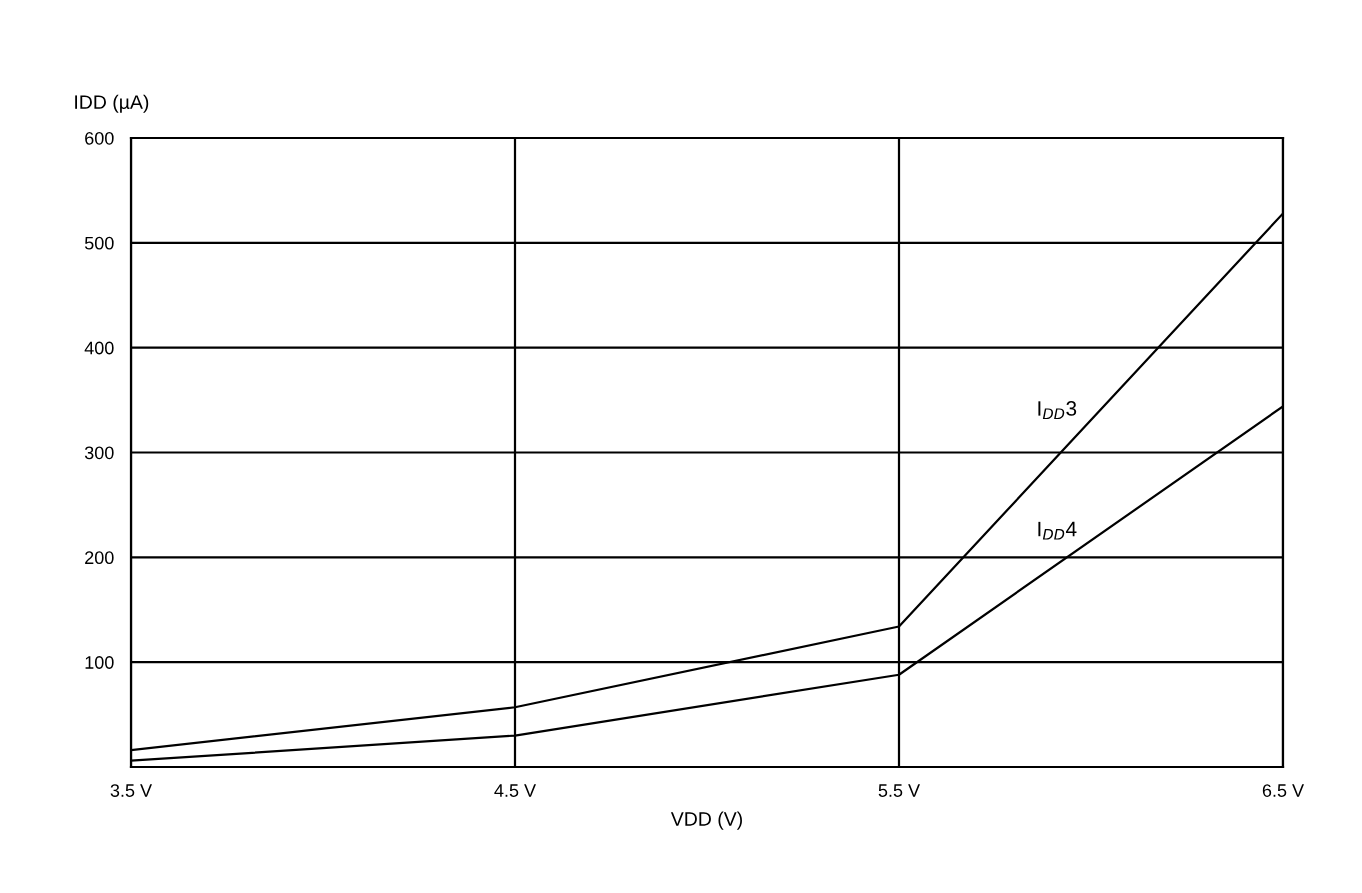  Describe the element at coordinates (1057, 410) in the screenshot. I see `series-label: I$_{DD}$3` at that location.